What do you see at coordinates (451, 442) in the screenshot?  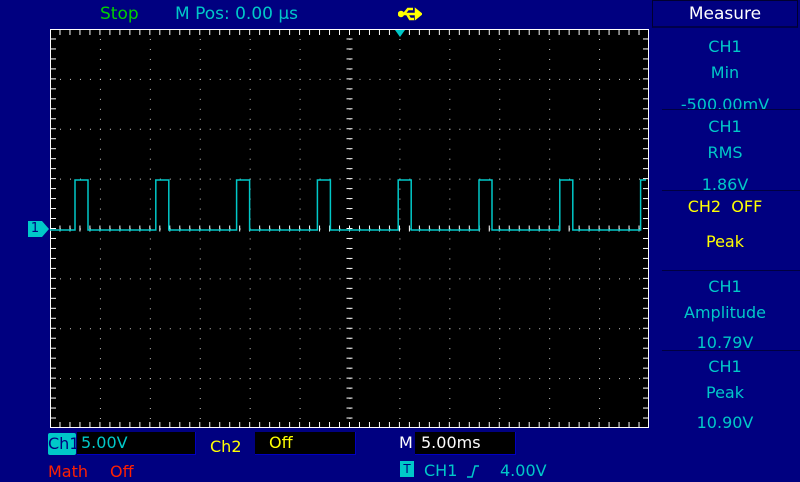 I see `timebase-value: 5.00ms` at bounding box center [451, 442].